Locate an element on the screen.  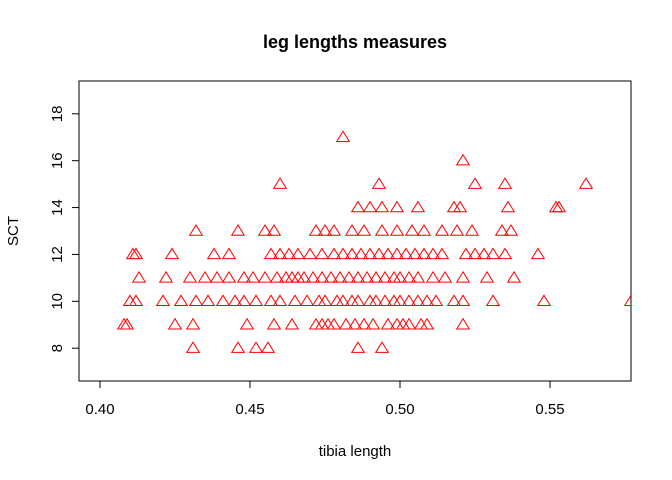
chart-title: leg lengths measures is located at coordinates (355, 42).